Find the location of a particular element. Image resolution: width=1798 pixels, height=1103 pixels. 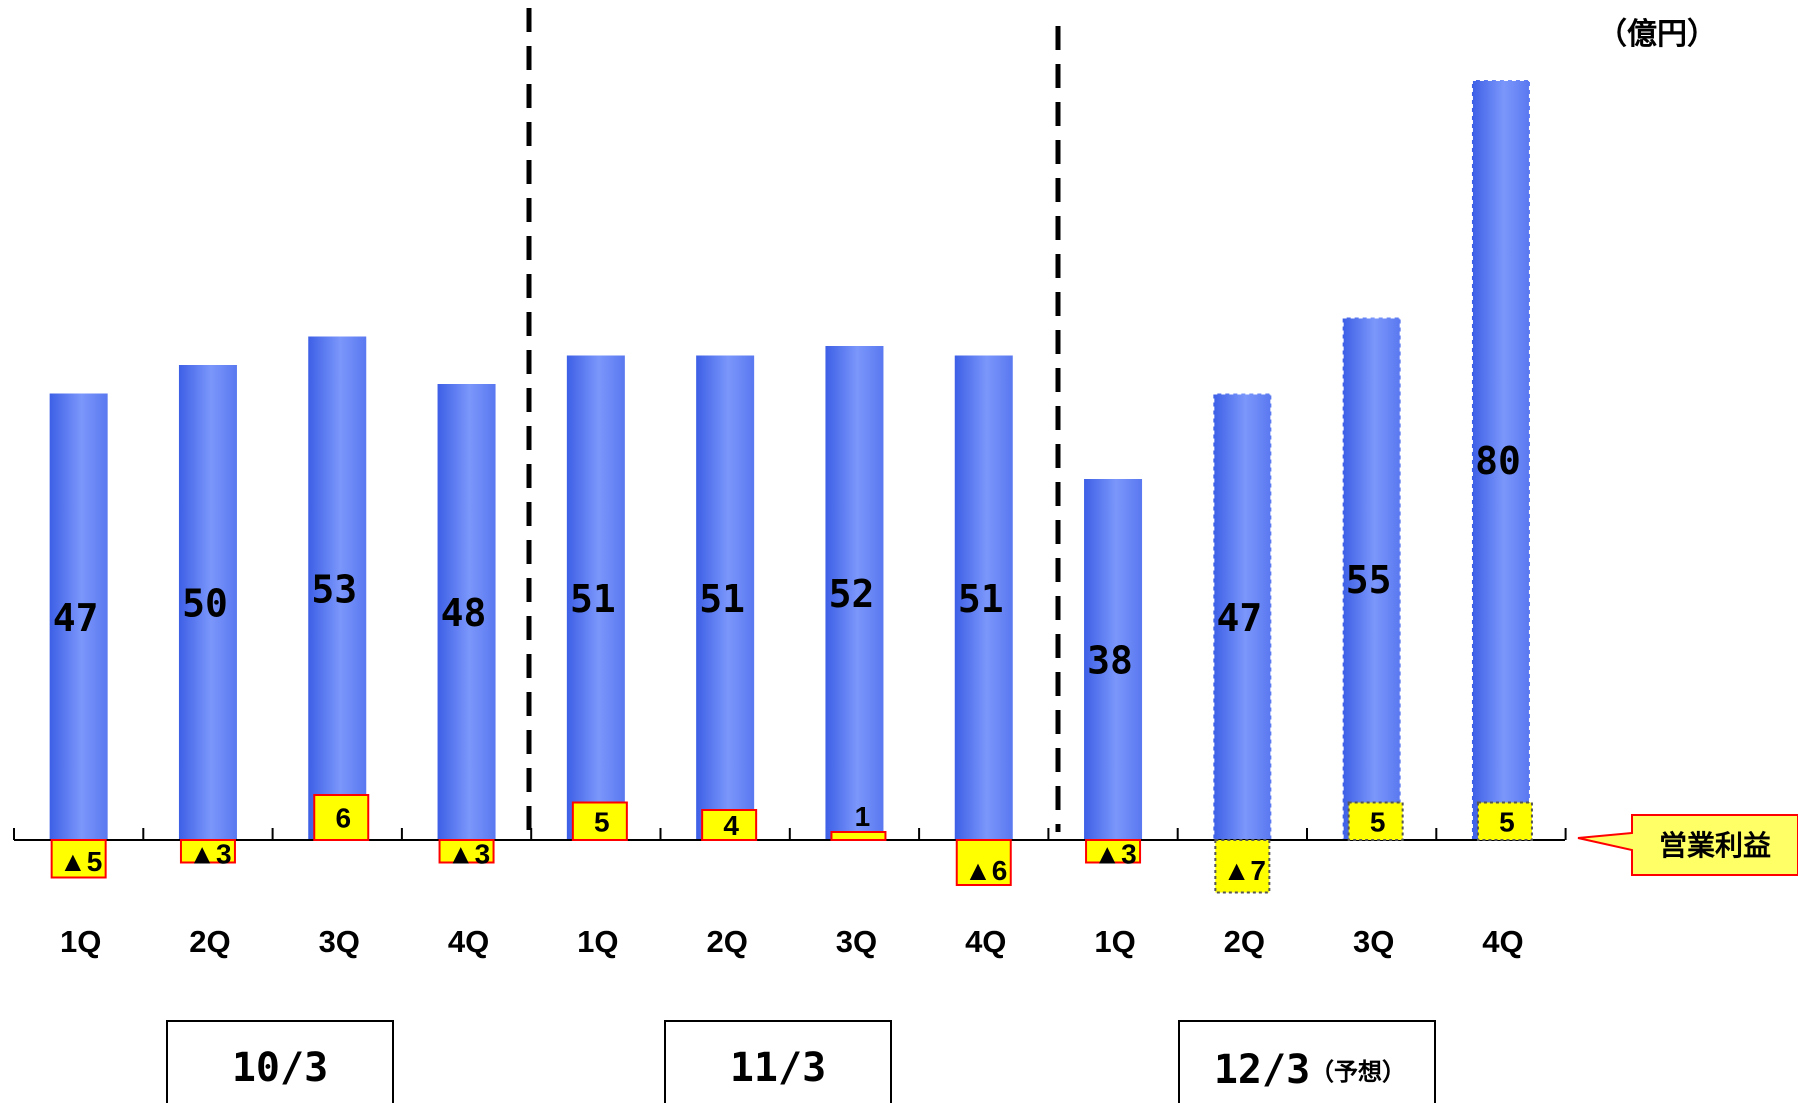

period-label: 12/3 is located at coordinates (1262, 1070).